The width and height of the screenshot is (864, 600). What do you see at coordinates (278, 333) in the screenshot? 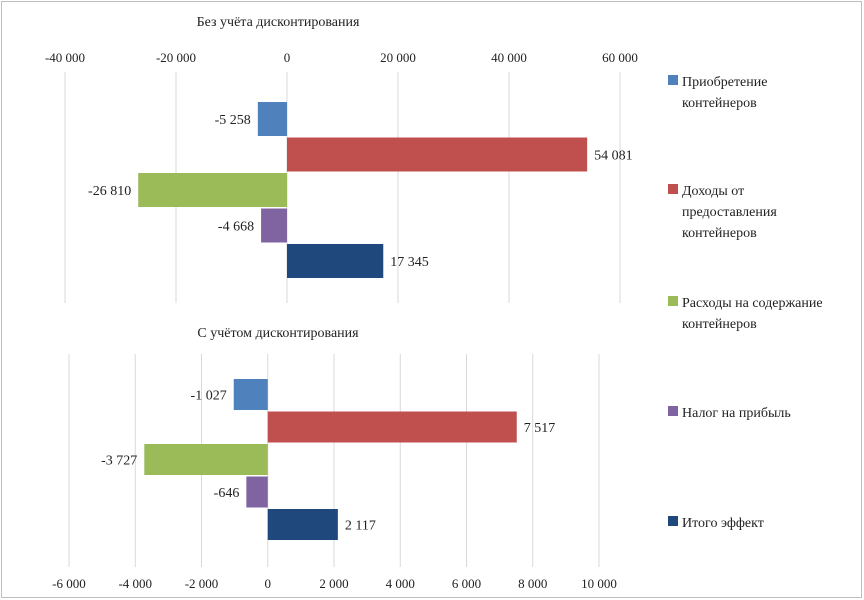
I see `bottom-chart-title: С учётом дисконтирования` at bounding box center [278, 333].